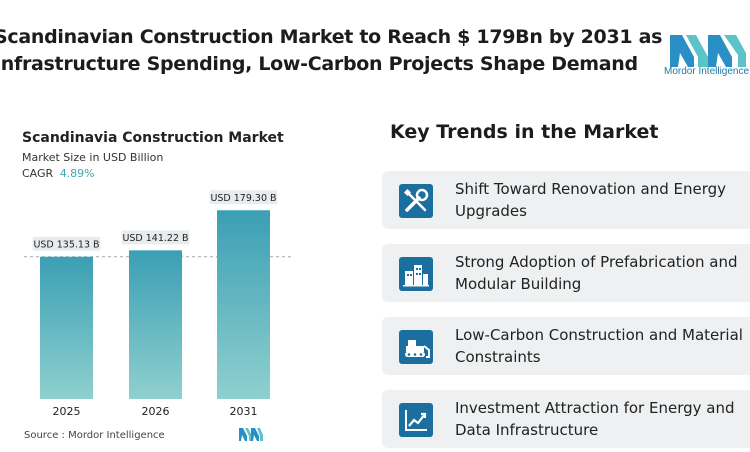  I want to click on growth-chart-icon, so click(416, 420).